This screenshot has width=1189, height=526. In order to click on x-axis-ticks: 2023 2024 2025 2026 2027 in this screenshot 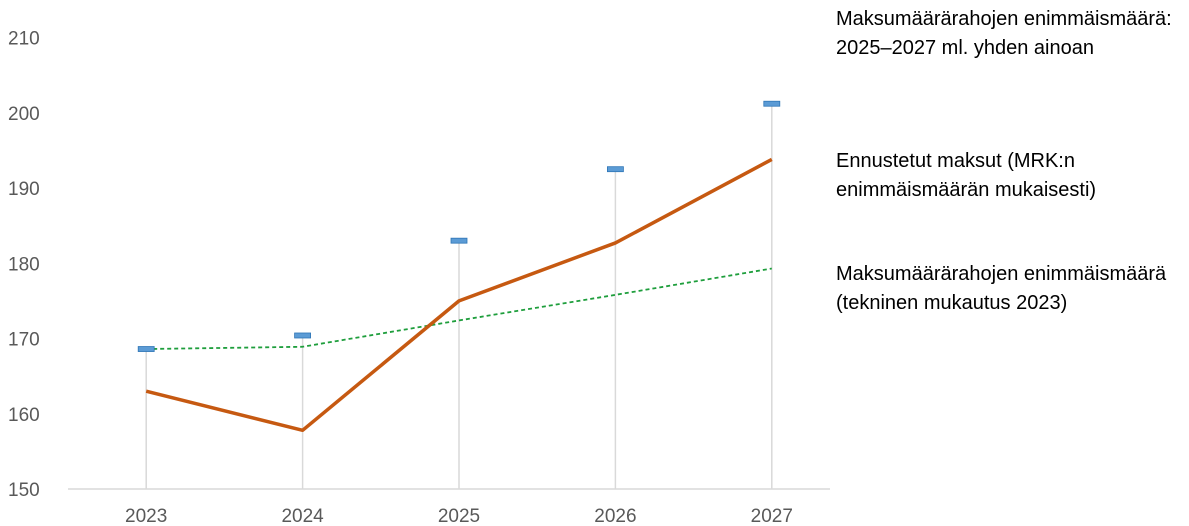, I will do `click(459, 516)`.